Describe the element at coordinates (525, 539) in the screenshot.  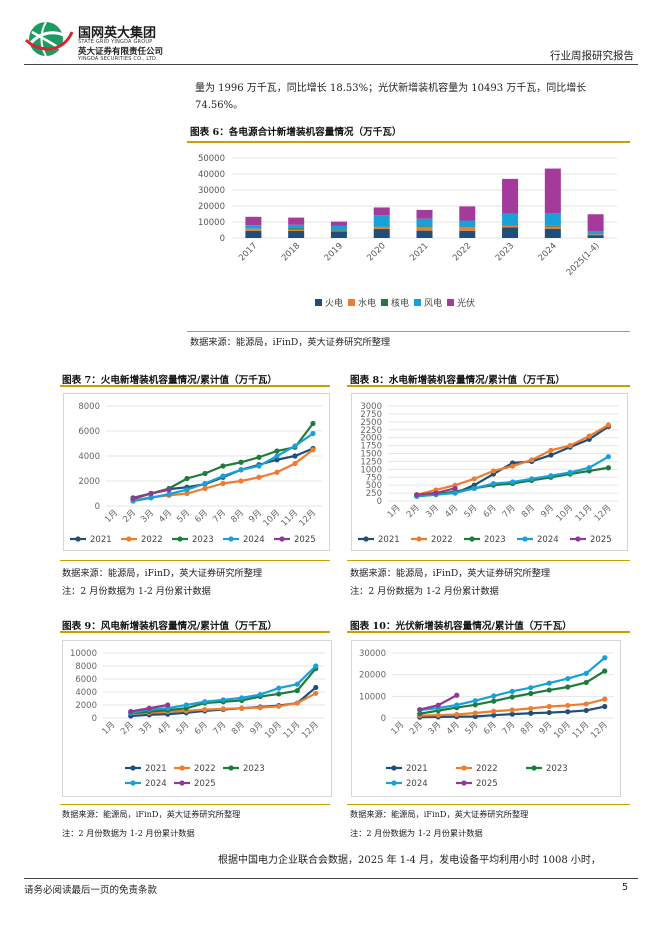
I see `legend-marker-2024` at that location.